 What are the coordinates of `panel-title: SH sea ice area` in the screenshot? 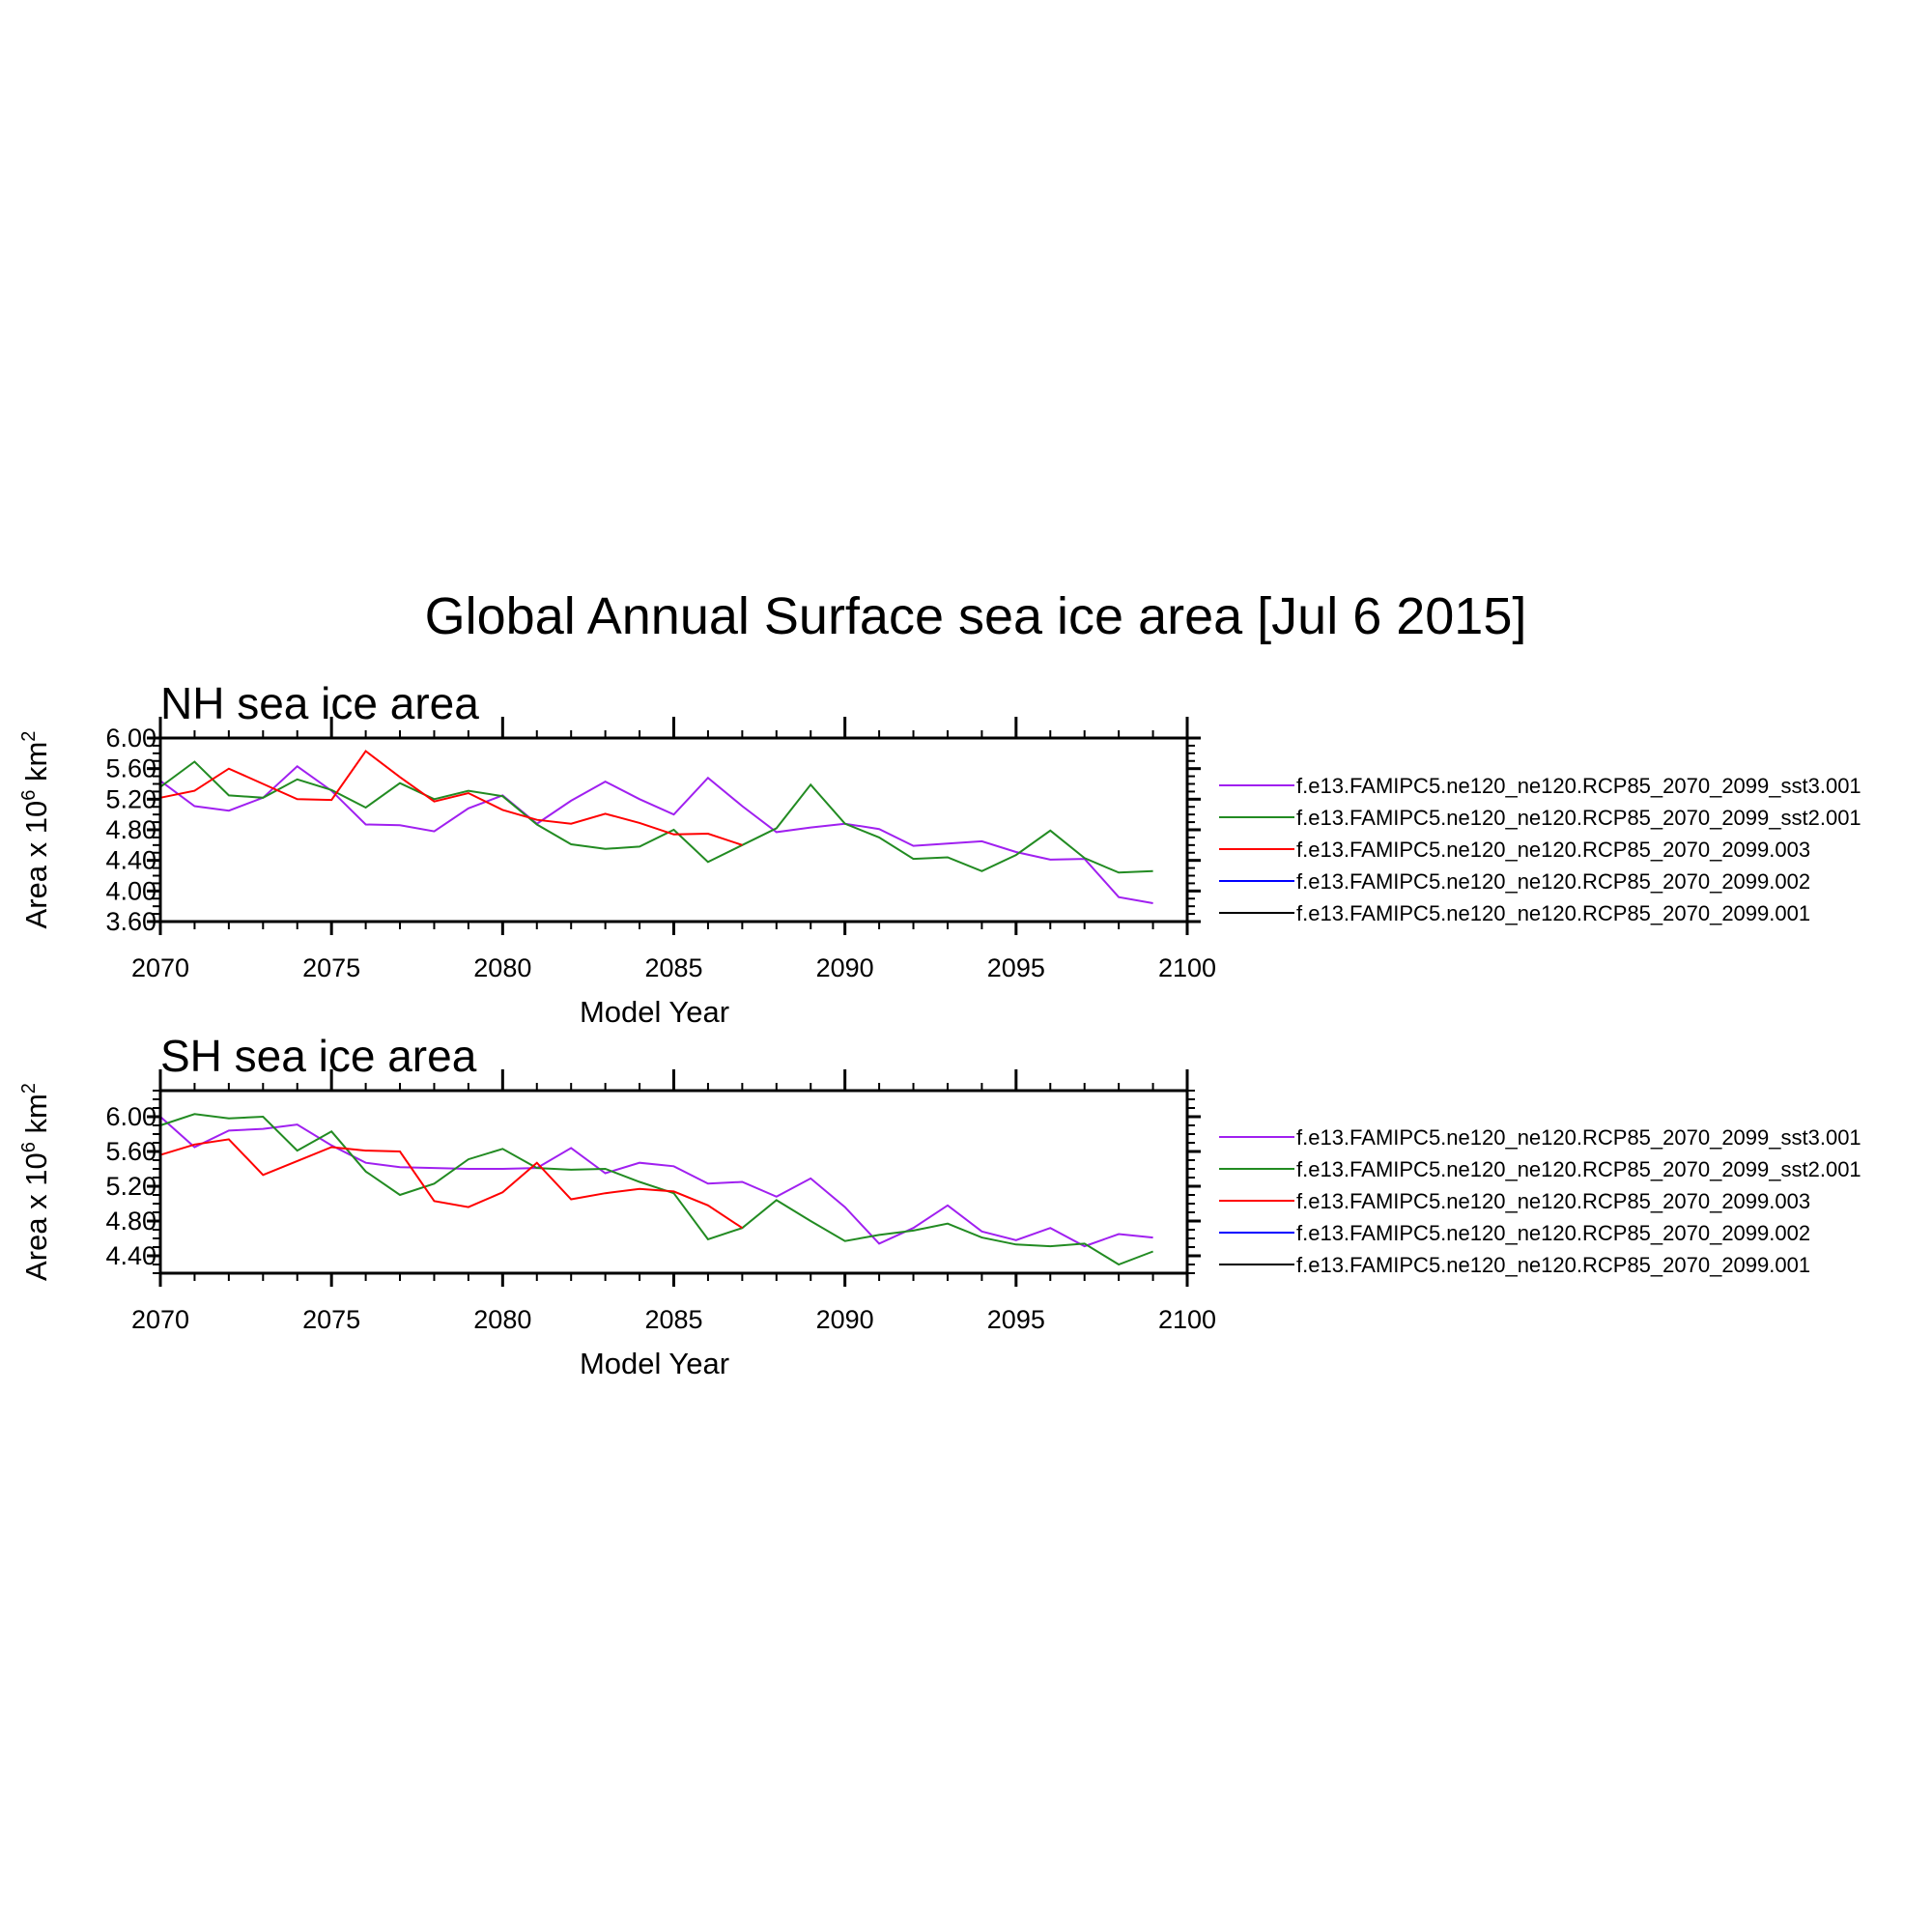 It's located at (318, 1056).